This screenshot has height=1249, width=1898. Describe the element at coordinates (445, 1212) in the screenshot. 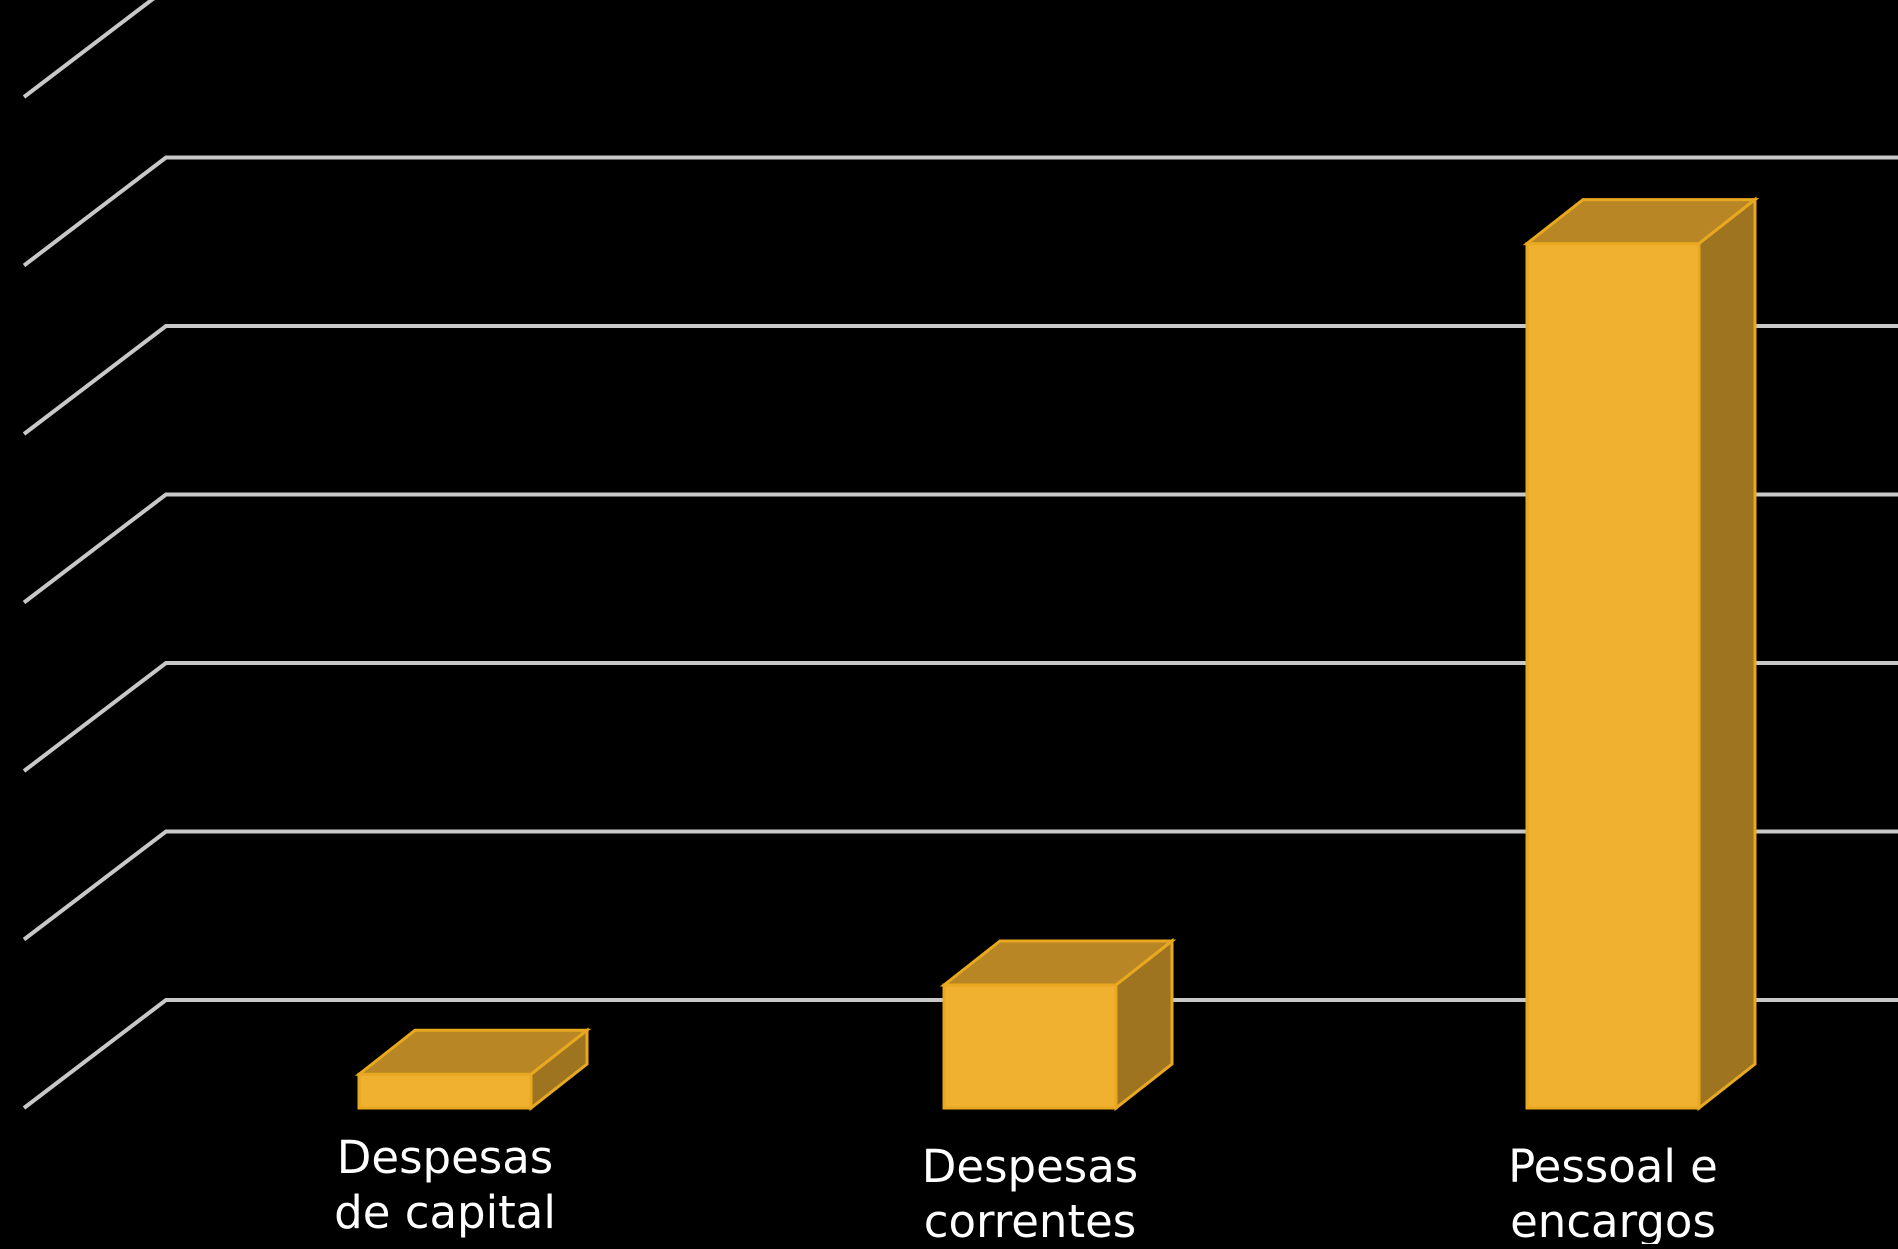

I see `category-label: de capital` at that location.